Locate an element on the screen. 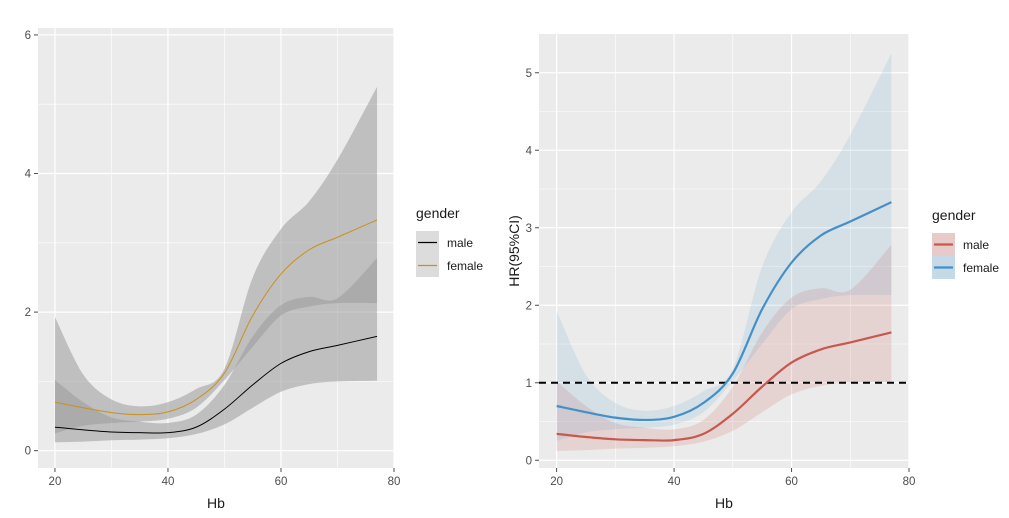  y-axis-title: HR(95%CI) is located at coordinates (514, 251).